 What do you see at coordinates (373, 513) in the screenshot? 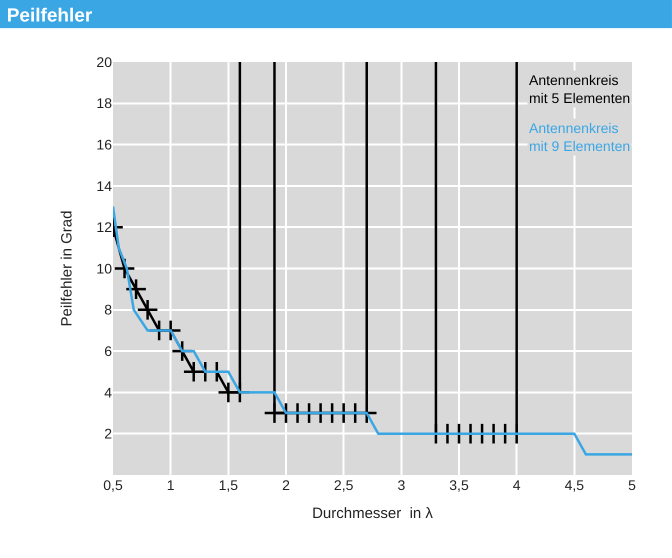
I see `x-axis-title: Durchmesser in λ` at bounding box center [373, 513].